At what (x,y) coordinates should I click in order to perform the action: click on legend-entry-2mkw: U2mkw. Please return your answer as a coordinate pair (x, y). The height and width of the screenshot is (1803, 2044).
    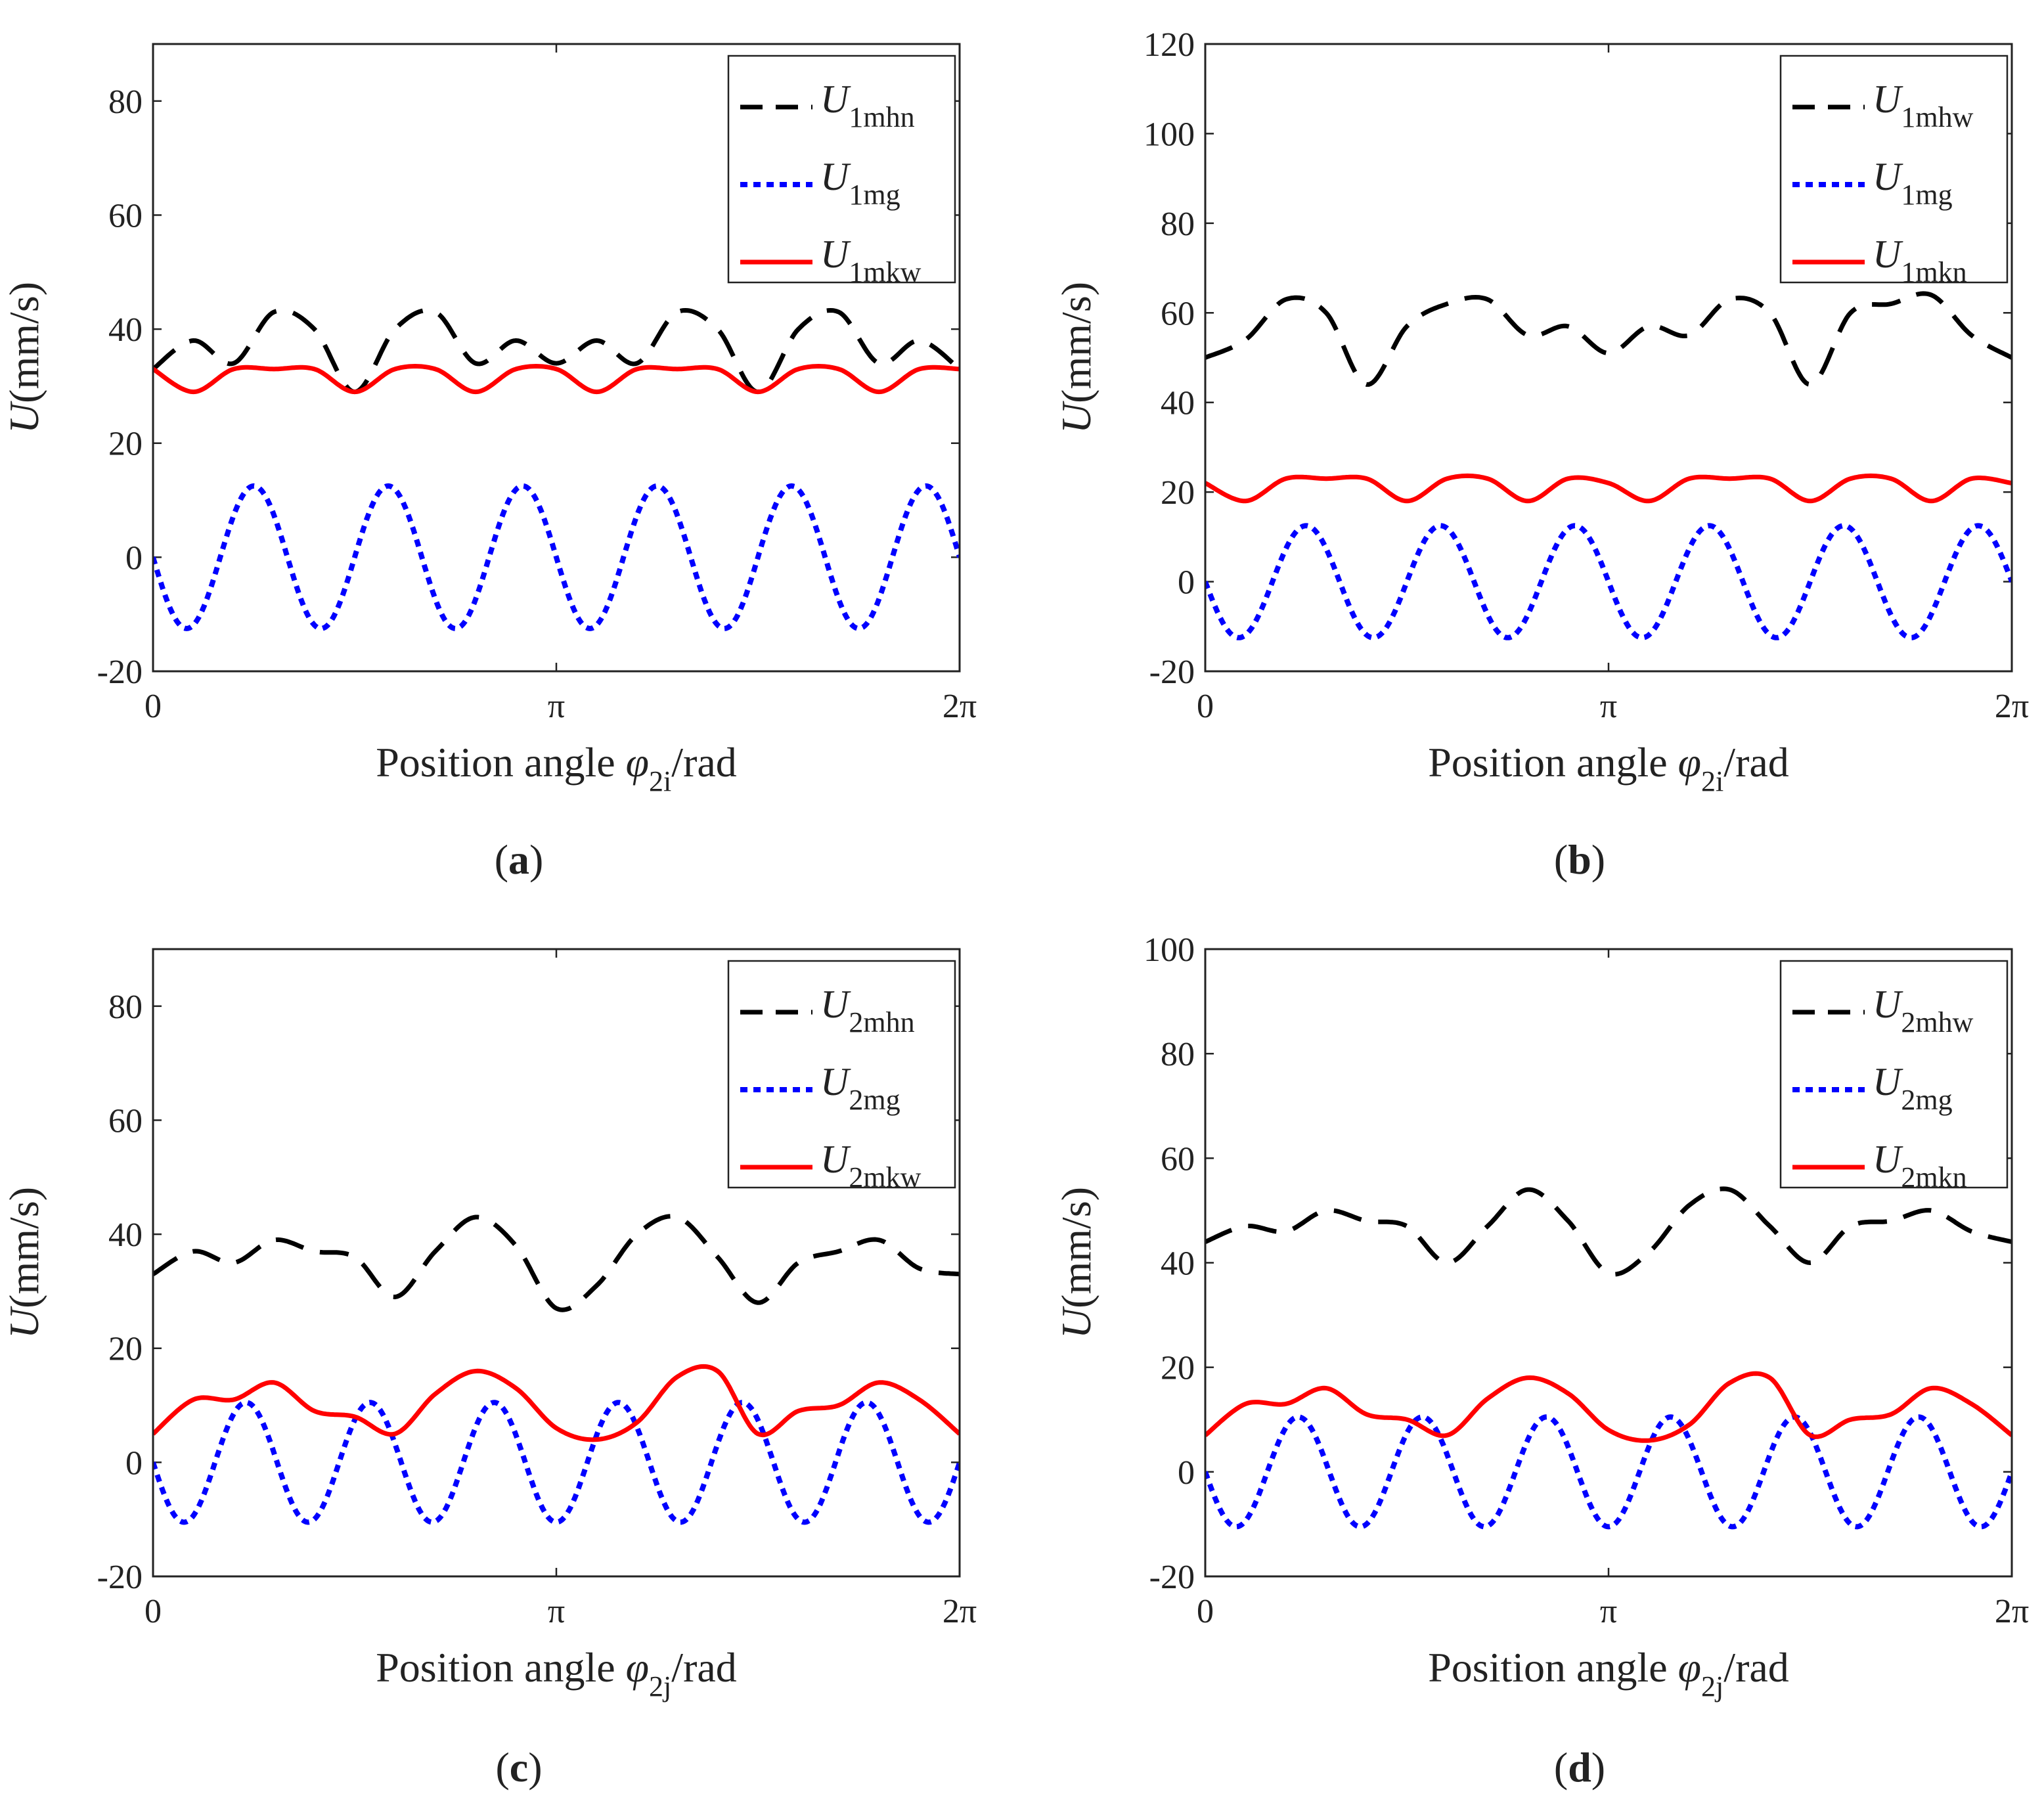
    Looking at the image, I should click on (871, 1165).